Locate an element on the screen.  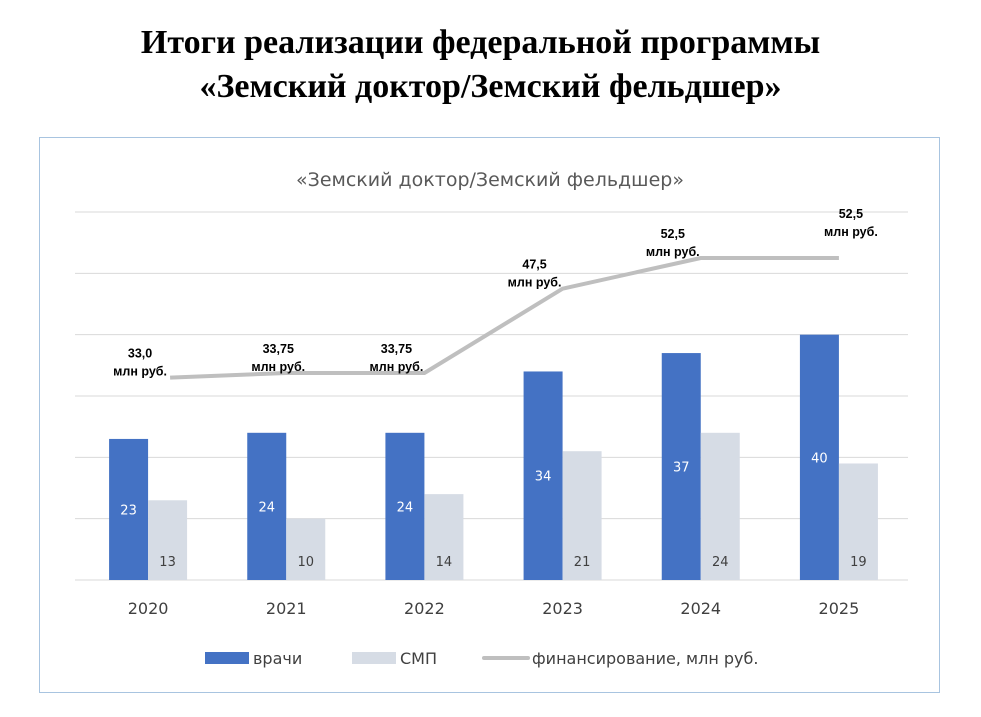
bar-label: 13 is located at coordinates (167, 562).